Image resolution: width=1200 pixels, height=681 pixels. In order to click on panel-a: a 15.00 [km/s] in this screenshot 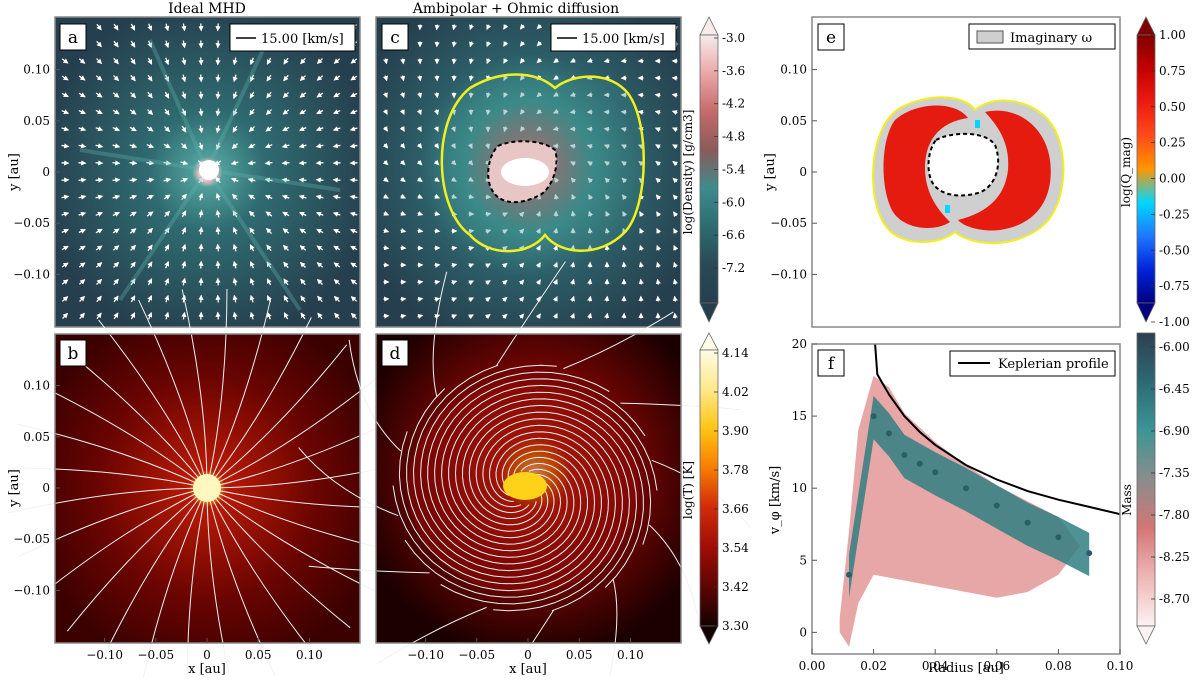, I will do `click(207, 172)`.